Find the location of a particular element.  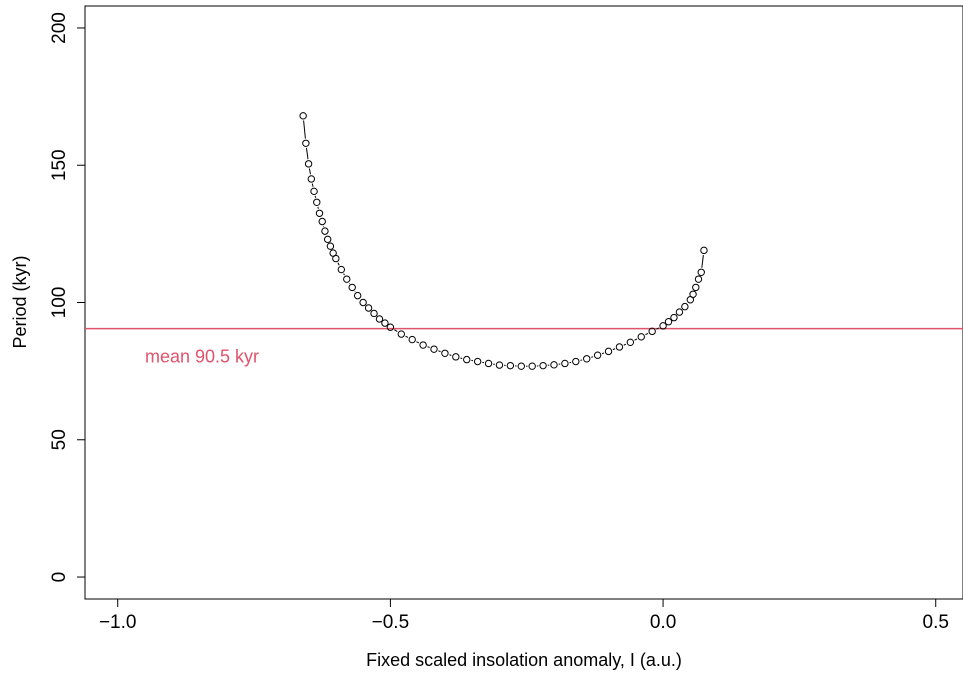

x-tick-label: −1.0 is located at coordinates (118, 622).